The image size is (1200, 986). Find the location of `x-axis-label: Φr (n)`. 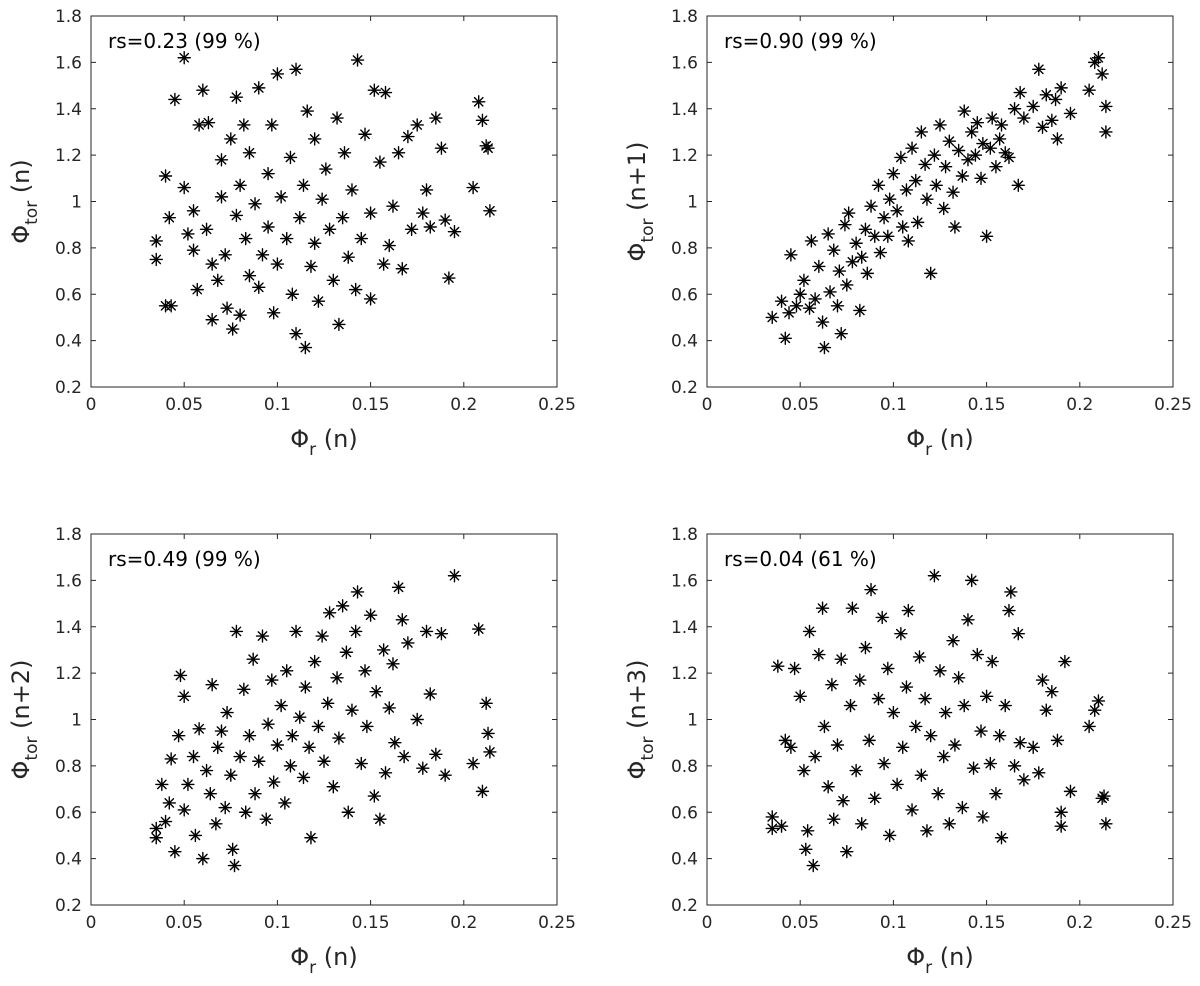

x-axis-label: Φr (n) is located at coordinates (939, 442).